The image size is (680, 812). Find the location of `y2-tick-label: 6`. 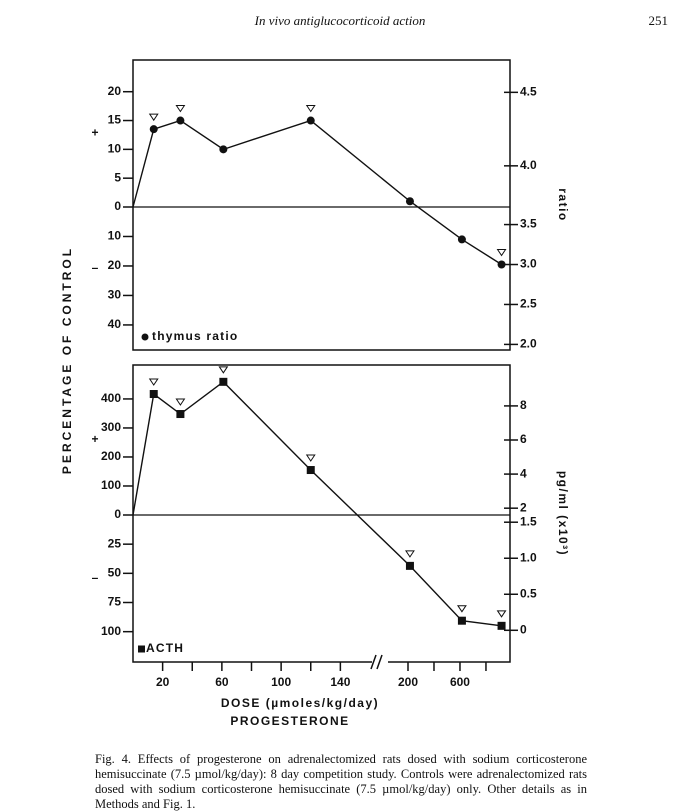

y2-tick-label: 6 is located at coordinates (523, 439).